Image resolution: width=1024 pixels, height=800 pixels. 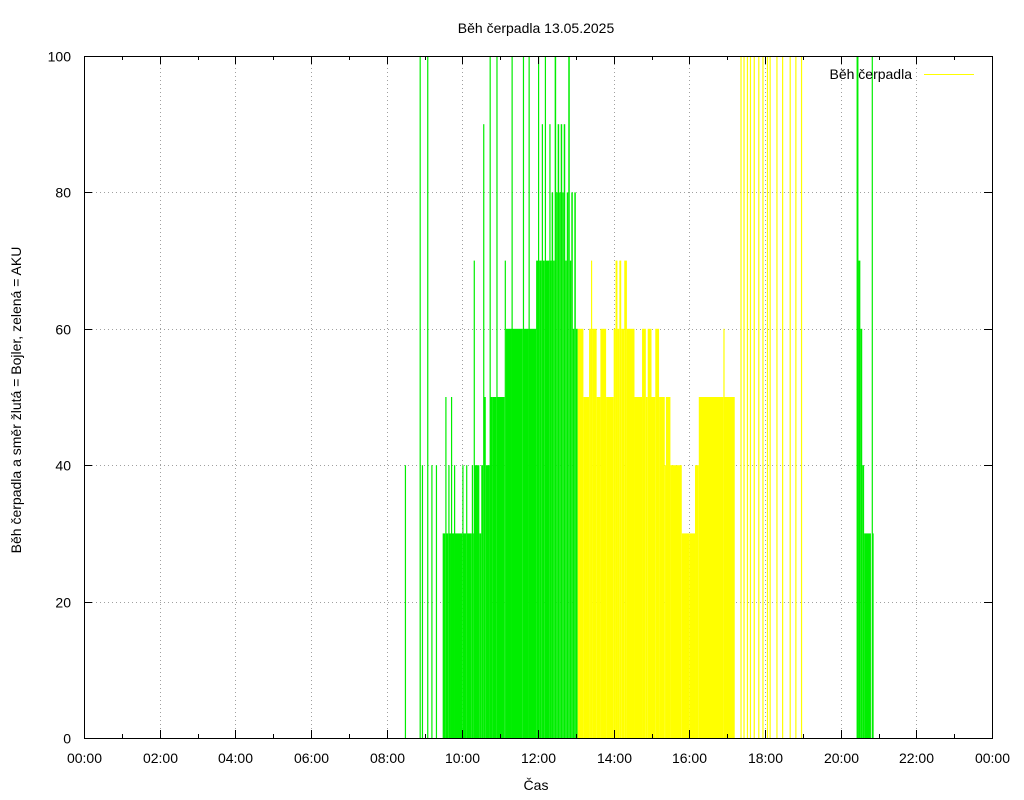 I want to click on legend: Běh čerpadla, so click(x=901, y=74).